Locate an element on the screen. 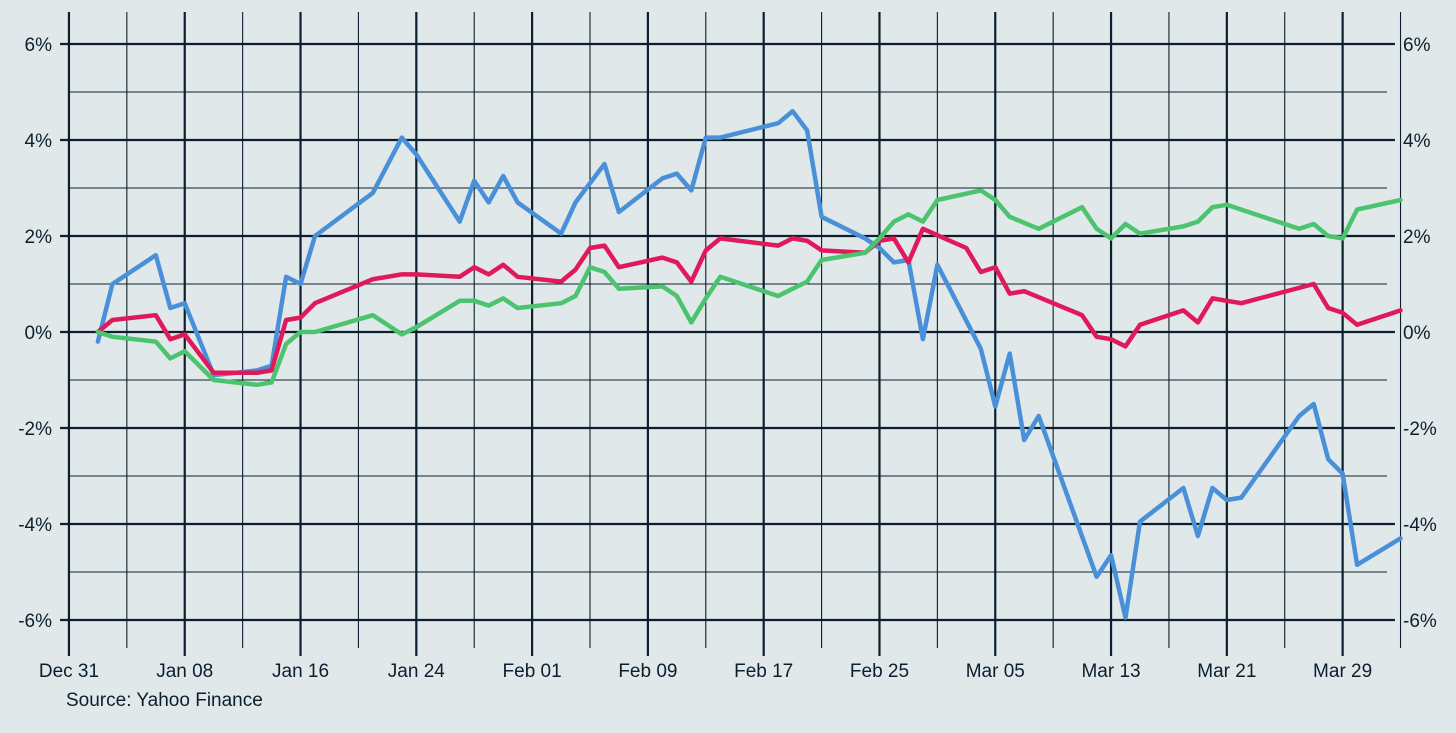 This screenshot has height=733, width=1456. x-tick-label: Feb 09 is located at coordinates (647, 671).